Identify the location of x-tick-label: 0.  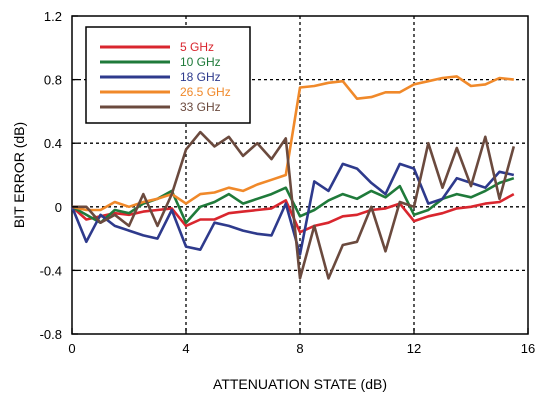
(71, 348).